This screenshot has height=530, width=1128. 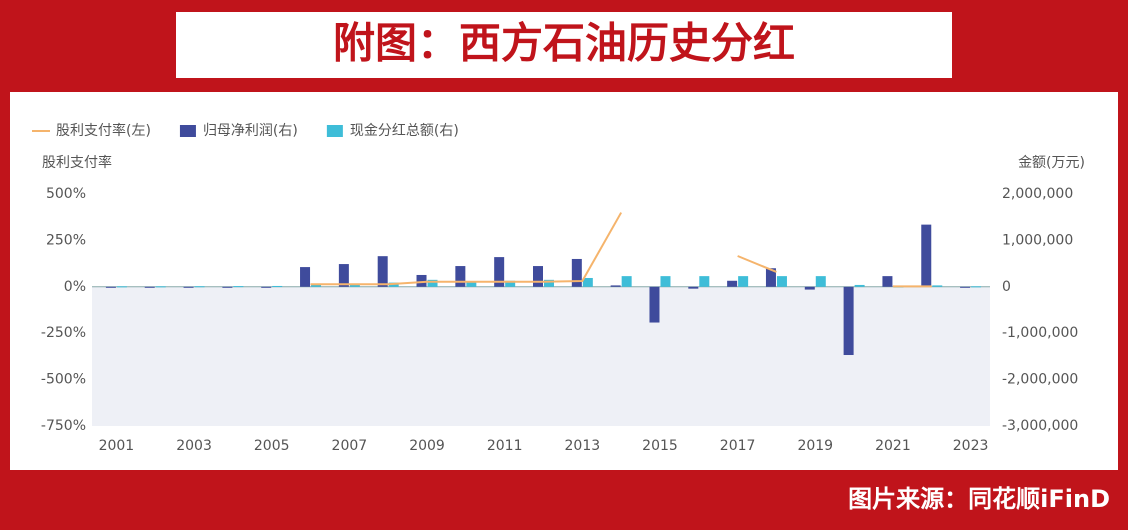 What do you see at coordinates (117, 446) in the screenshot?
I see `x-tick-label: 2001` at bounding box center [117, 446].